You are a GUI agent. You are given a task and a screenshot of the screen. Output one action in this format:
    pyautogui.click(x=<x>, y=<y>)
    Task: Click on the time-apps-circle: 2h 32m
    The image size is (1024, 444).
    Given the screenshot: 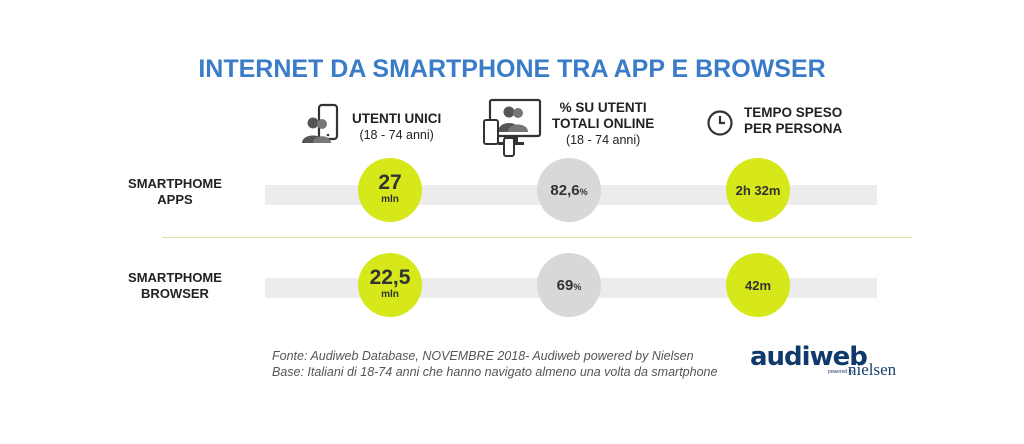 What is the action you would take?
    pyautogui.click(x=758, y=190)
    